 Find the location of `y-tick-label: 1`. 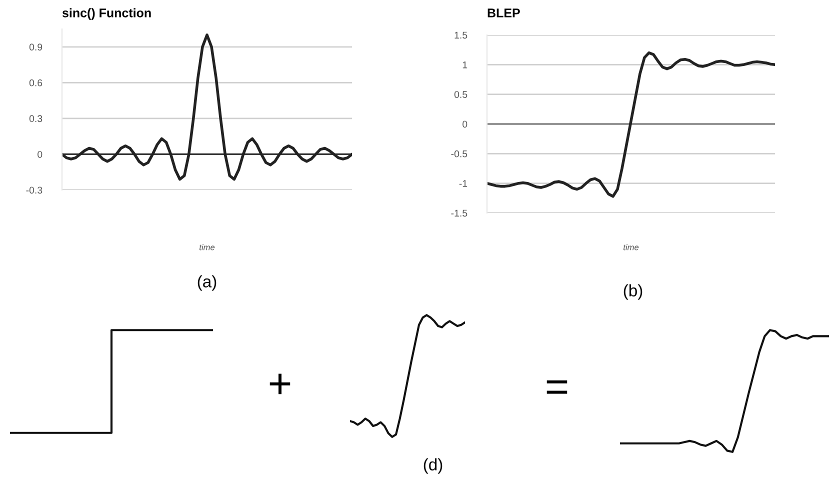

y-tick-label: 1 is located at coordinates (465, 65).